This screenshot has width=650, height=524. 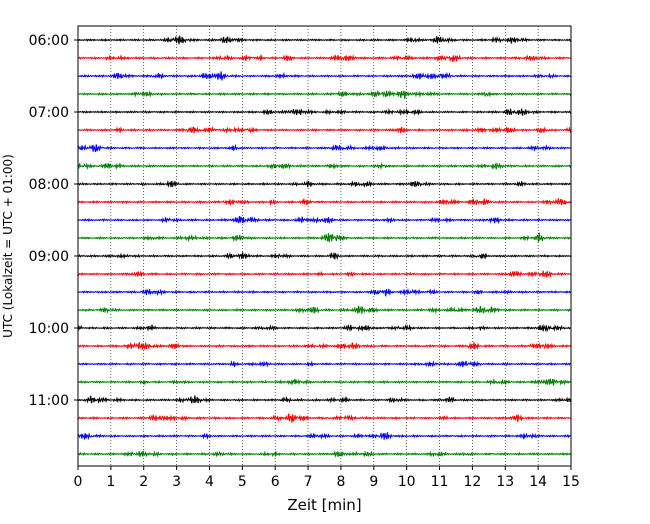 I want to click on x-tick-label-1: 1, so click(x=110, y=482).